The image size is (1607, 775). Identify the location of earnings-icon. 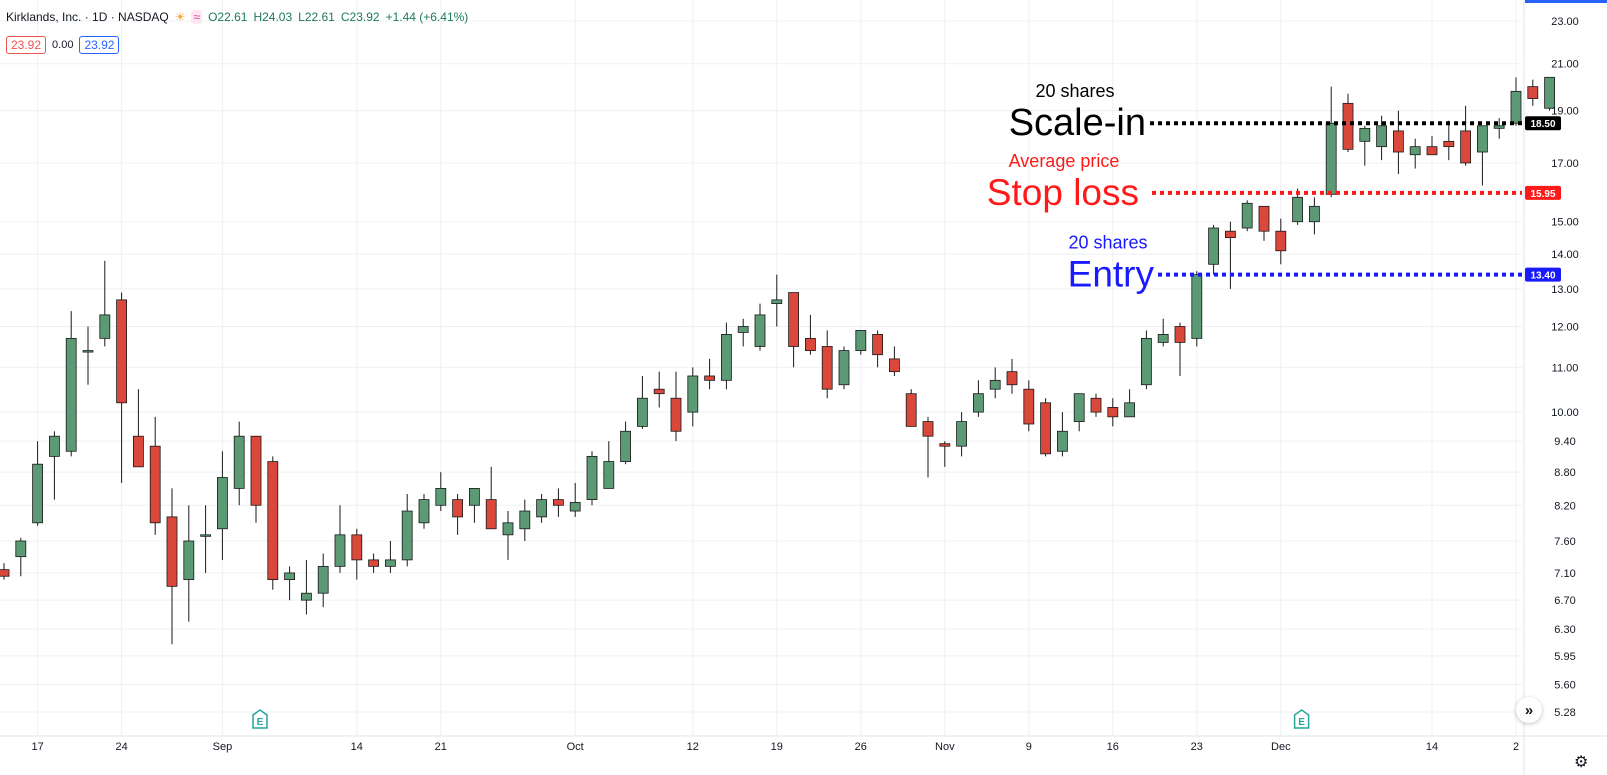
(260, 719).